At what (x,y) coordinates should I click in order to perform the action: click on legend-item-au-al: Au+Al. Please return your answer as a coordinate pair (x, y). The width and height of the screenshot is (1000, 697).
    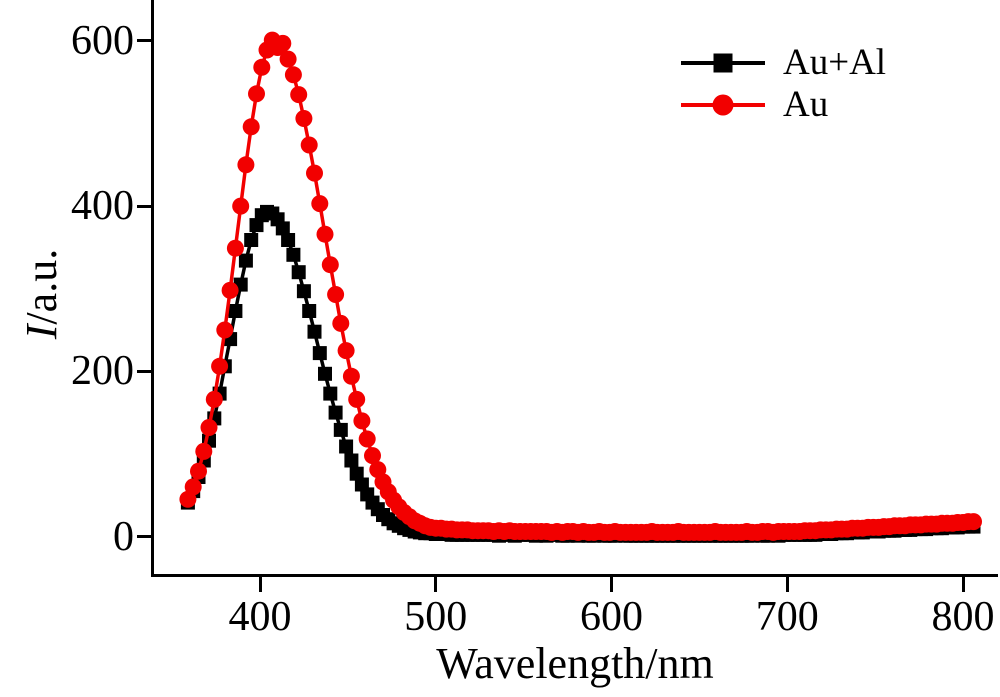
    Looking at the image, I should click on (783, 63).